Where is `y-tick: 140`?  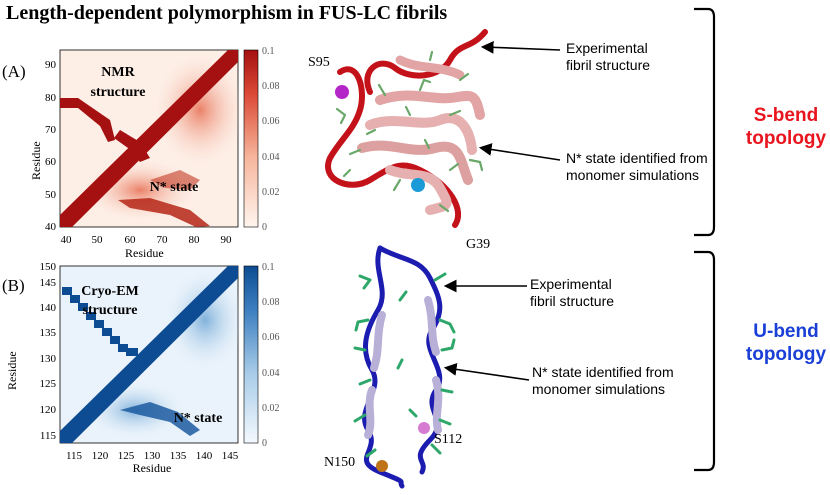 y-tick: 140 is located at coordinates (48, 308).